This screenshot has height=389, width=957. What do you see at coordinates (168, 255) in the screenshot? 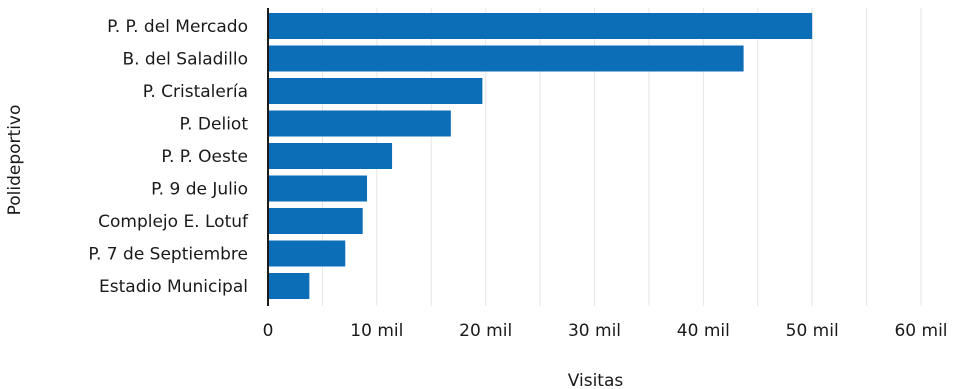
I see `category-label: P. 7 de Septiembre` at bounding box center [168, 255].